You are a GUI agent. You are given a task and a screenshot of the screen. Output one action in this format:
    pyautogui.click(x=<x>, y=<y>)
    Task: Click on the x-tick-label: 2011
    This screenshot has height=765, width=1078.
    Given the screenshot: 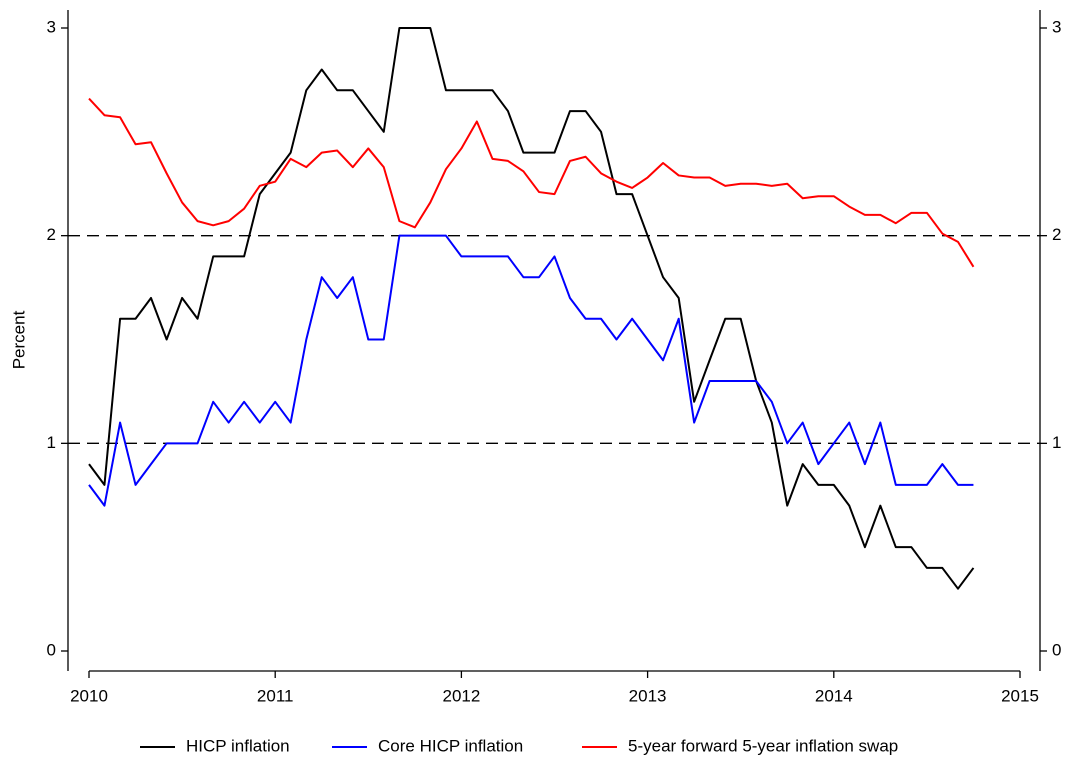 What is the action you would take?
    pyautogui.click(x=275, y=695)
    